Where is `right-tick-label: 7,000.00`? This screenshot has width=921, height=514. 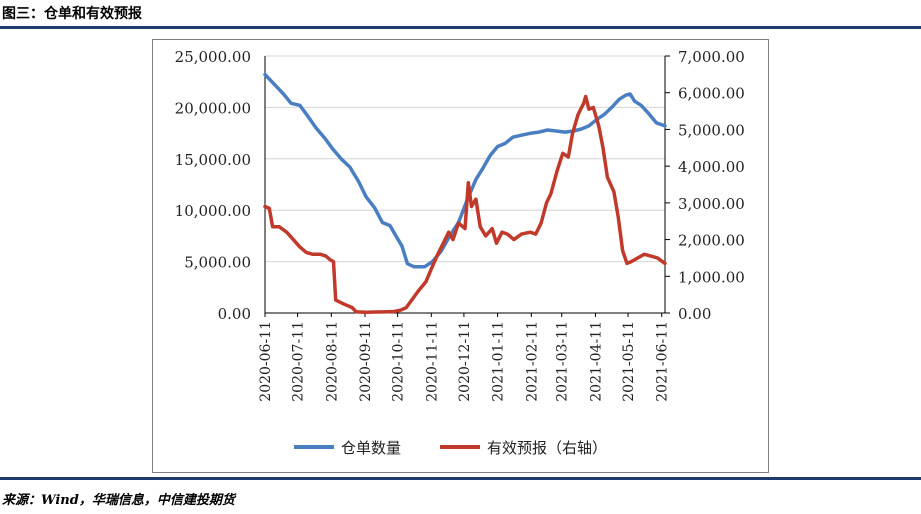 right-tick-label: 7,000.00 is located at coordinates (711, 57).